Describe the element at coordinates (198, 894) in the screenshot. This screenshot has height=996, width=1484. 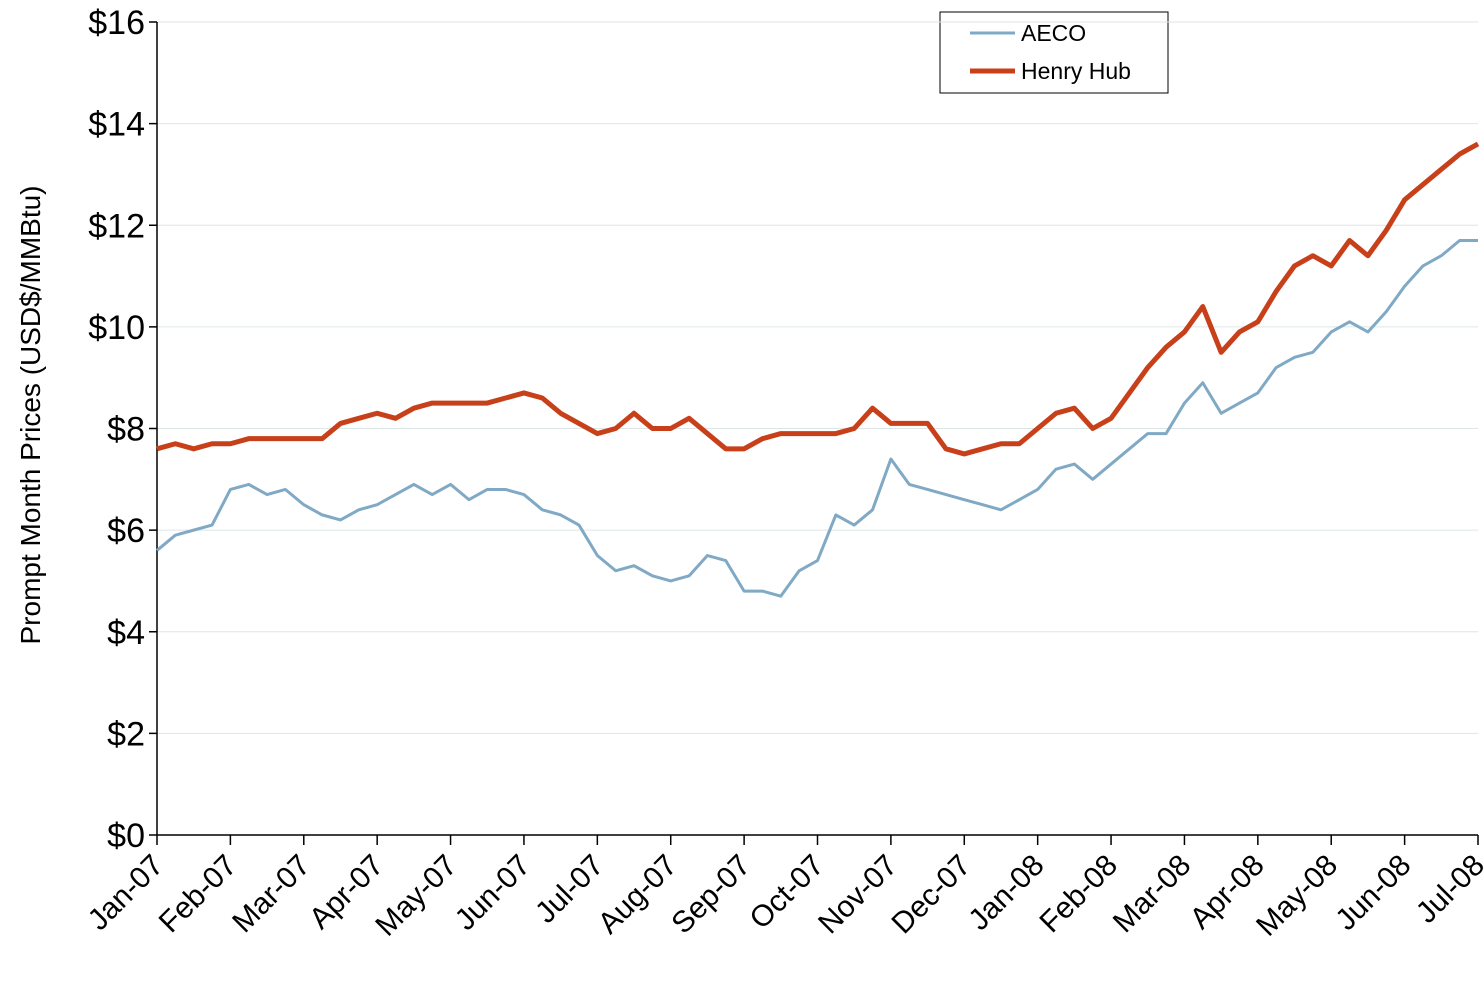
I see `x-tick-label: Feb-07` at that location.